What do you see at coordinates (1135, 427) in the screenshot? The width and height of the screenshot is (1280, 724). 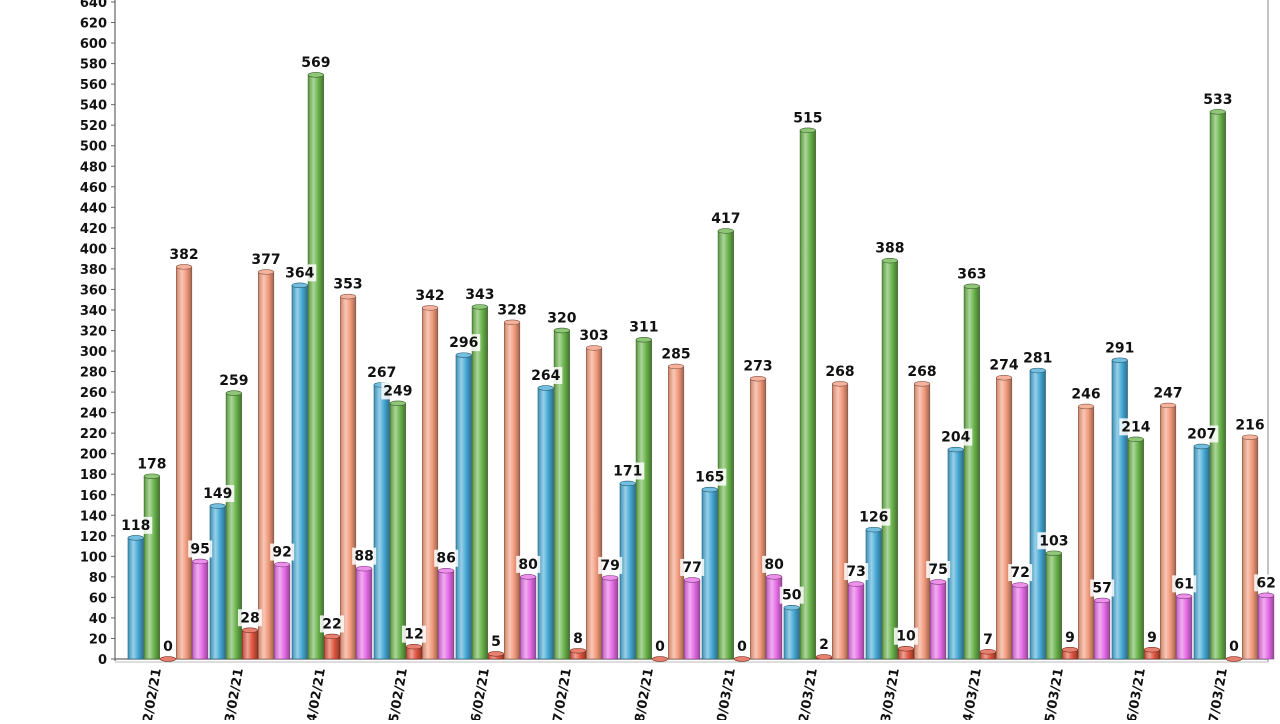 I see `data-label: 214` at bounding box center [1135, 427].